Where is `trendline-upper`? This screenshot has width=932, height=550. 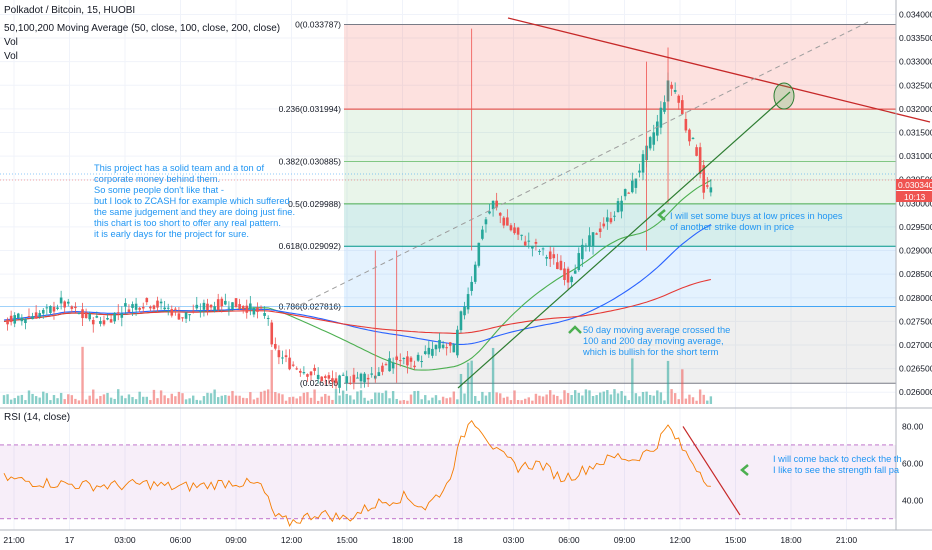
trendline-upper is located at coordinates (719, 70).